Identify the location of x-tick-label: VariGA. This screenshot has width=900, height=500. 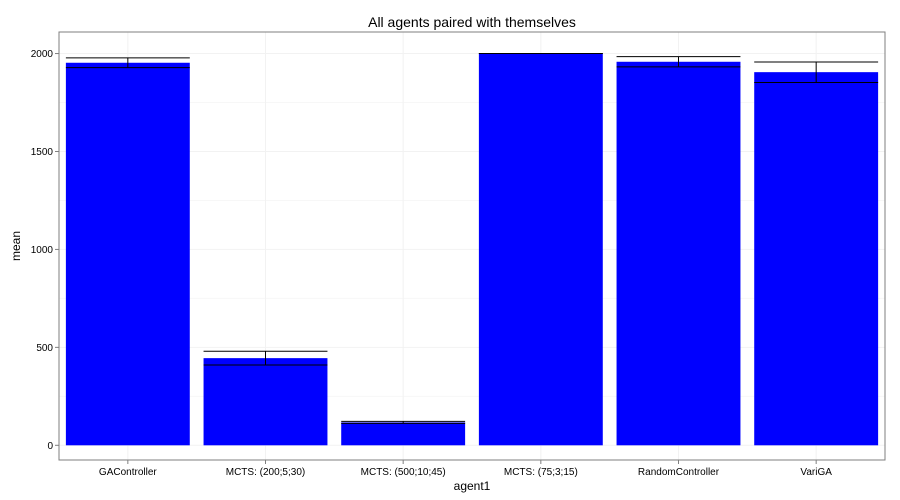
(816, 472).